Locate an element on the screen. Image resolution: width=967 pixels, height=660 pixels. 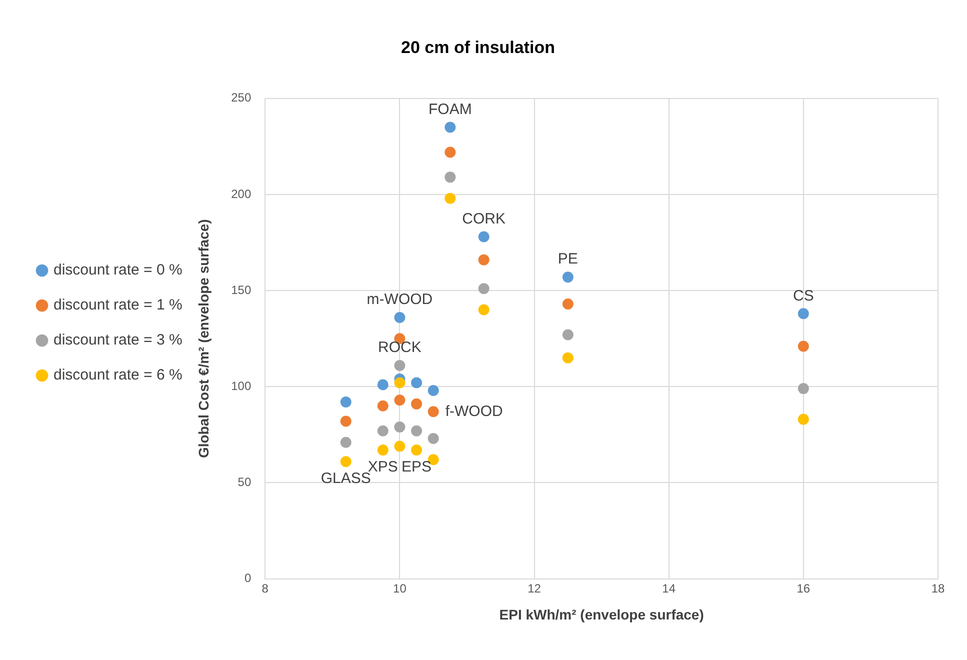
y-tick-label: 150 is located at coordinates (241, 289).